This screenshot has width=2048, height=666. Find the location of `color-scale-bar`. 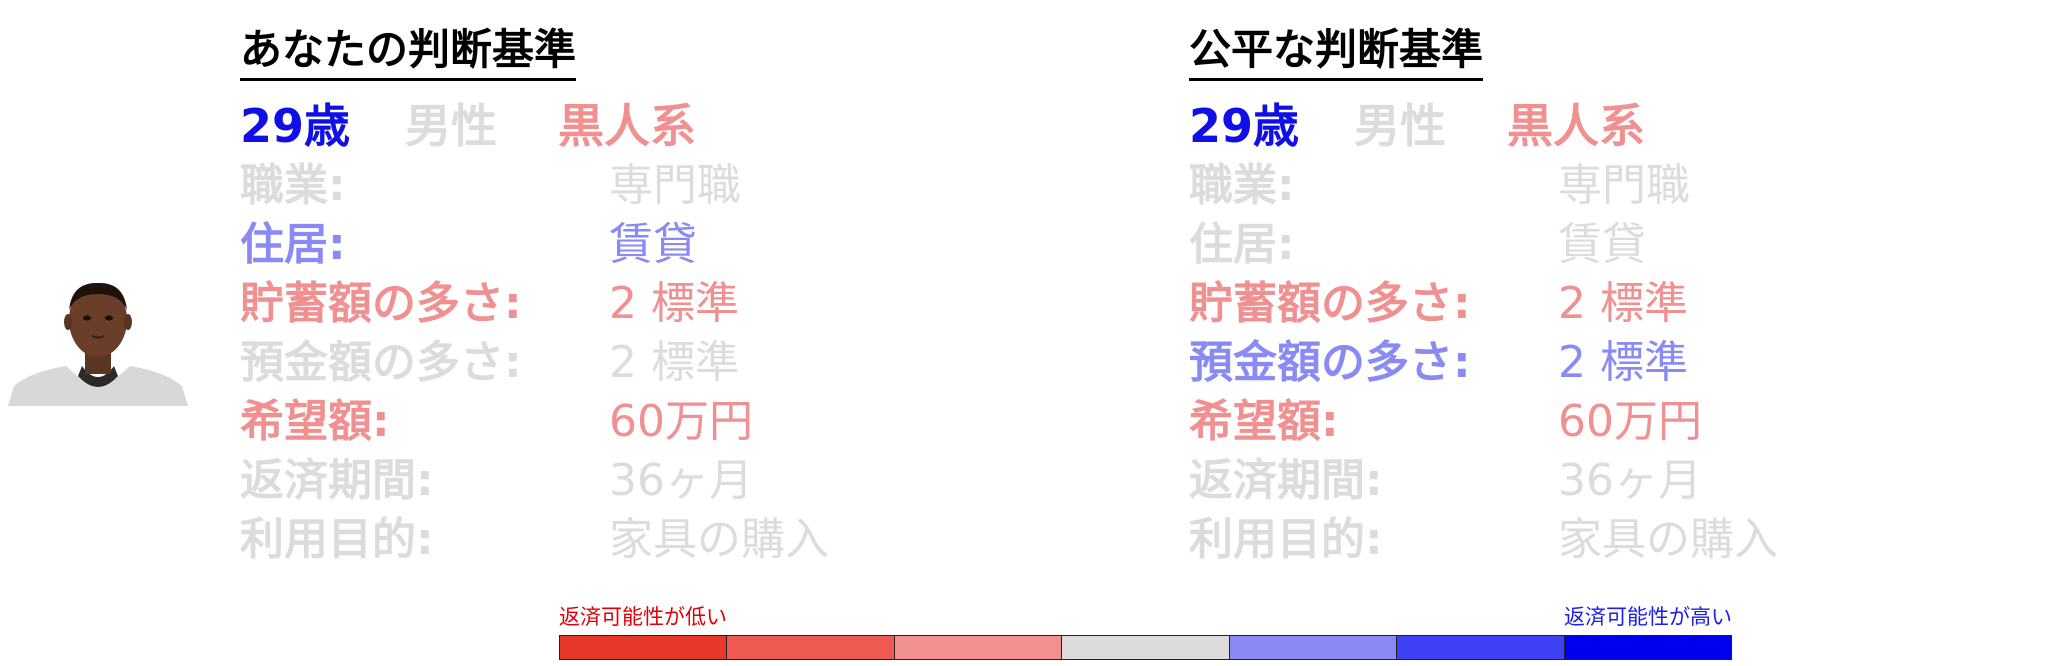

color-scale-bar is located at coordinates (1145, 647).